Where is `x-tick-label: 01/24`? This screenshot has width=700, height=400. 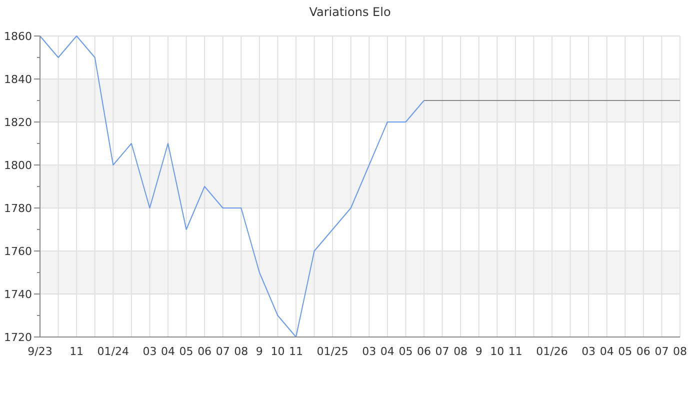
x-tick-label: 01/24 is located at coordinates (113, 351).